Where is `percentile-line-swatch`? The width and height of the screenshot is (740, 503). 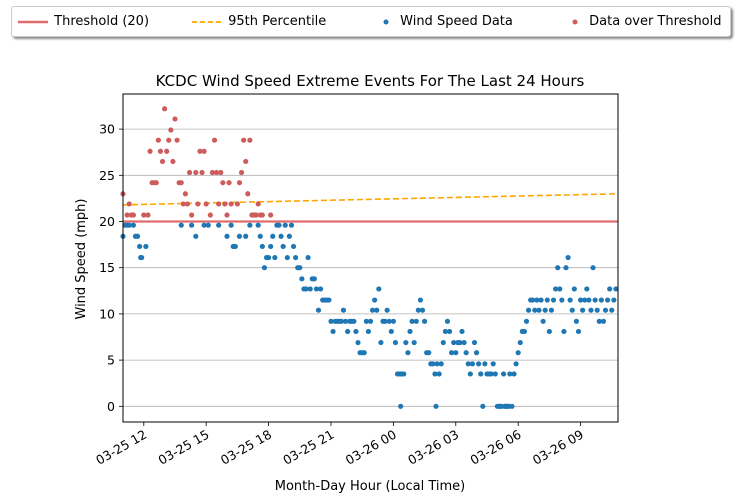
percentile-line-swatch is located at coordinates (207, 21).